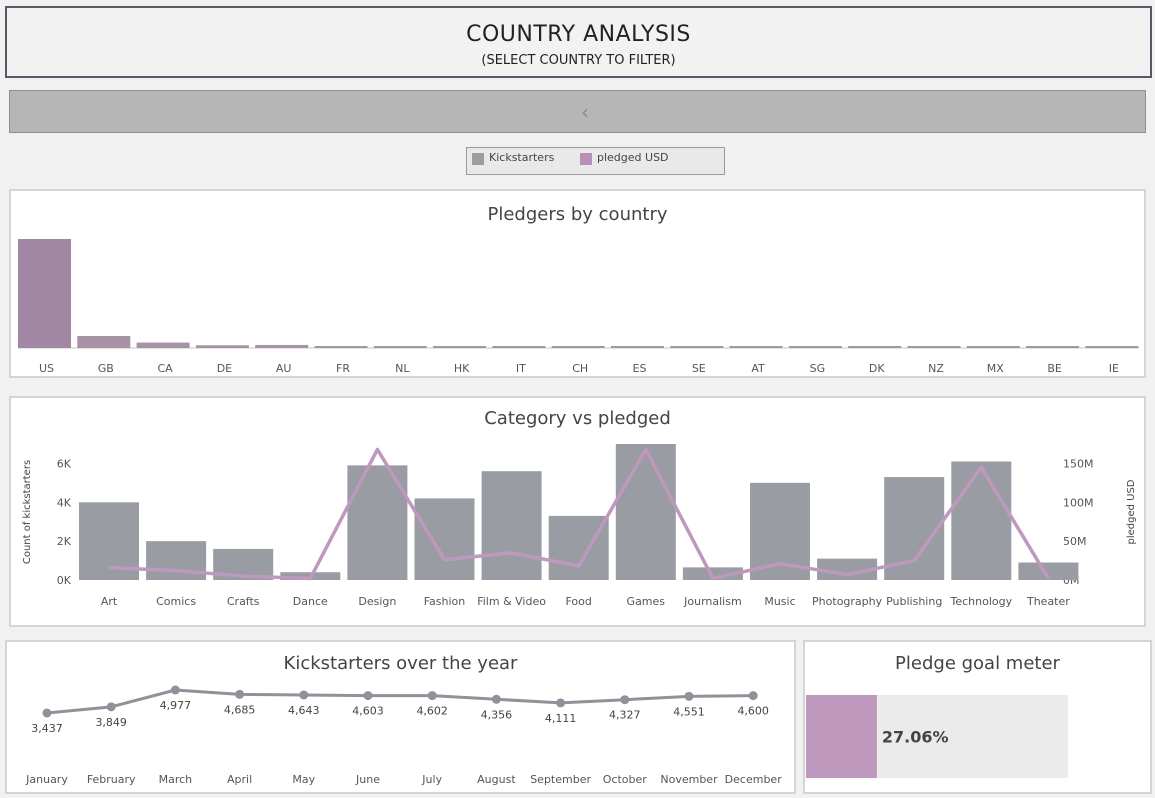 The height and width of the screenshot is (798, 1155). Describe the element at coordinates (1078, 463) in the screenshot. I see `y-tick-right: 150M` at that location.